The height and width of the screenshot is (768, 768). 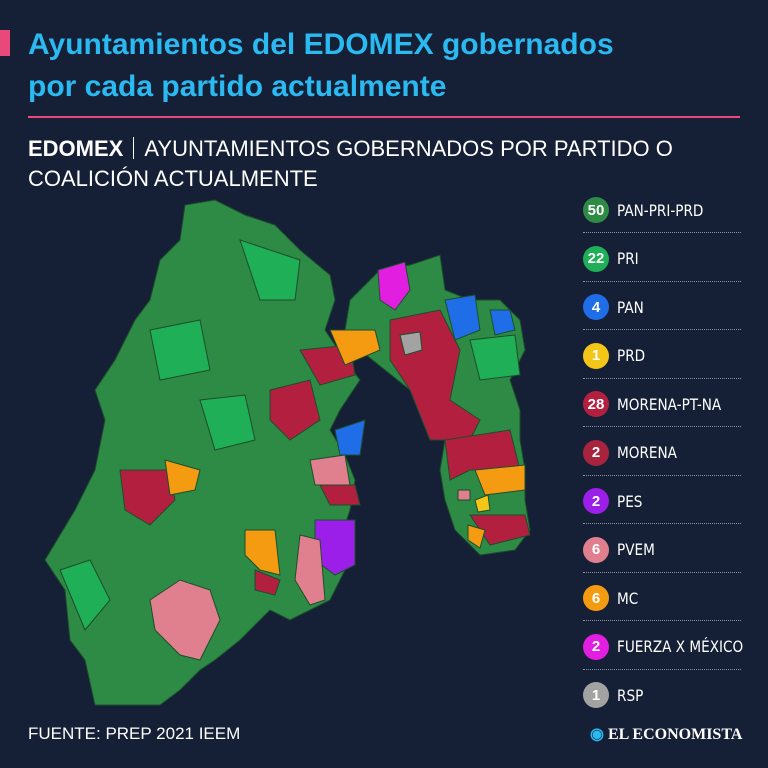 I want to click on legend-item: 50 PAN-PRI-PRD, so click(x=651, y=210).